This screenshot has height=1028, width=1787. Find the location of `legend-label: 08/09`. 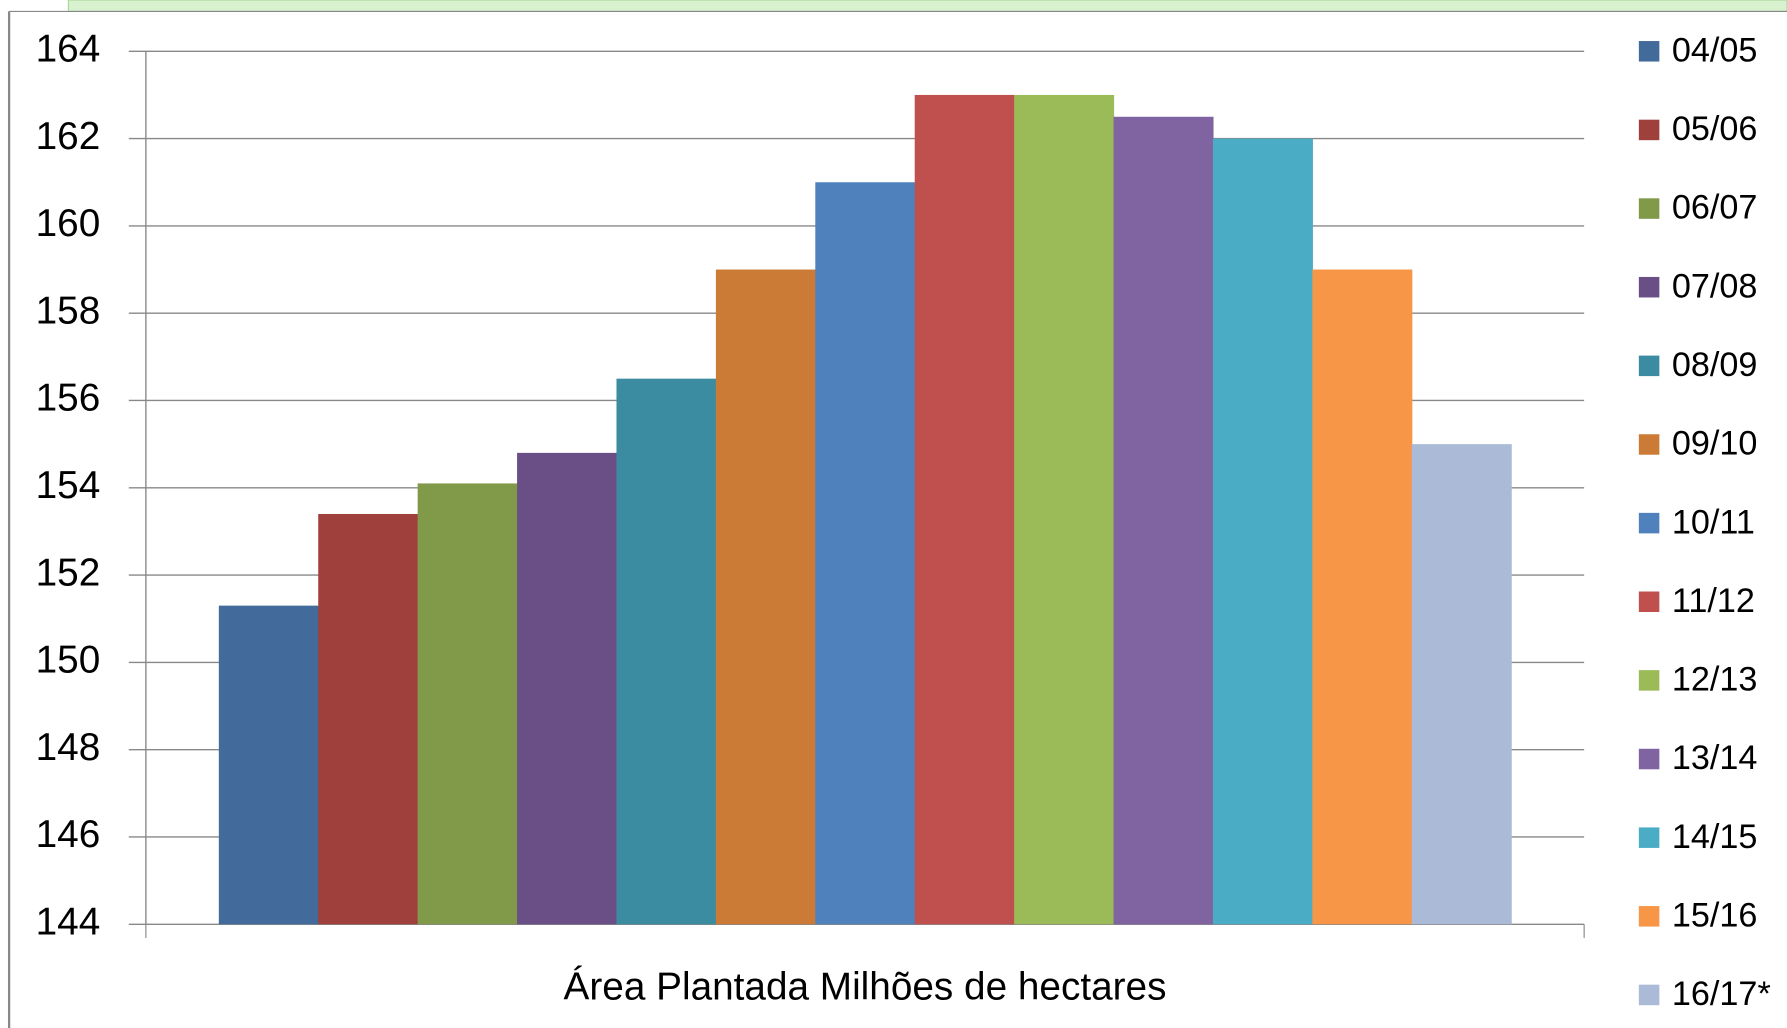

legend-label: 08/09 is located at coordinates (1715, 365).